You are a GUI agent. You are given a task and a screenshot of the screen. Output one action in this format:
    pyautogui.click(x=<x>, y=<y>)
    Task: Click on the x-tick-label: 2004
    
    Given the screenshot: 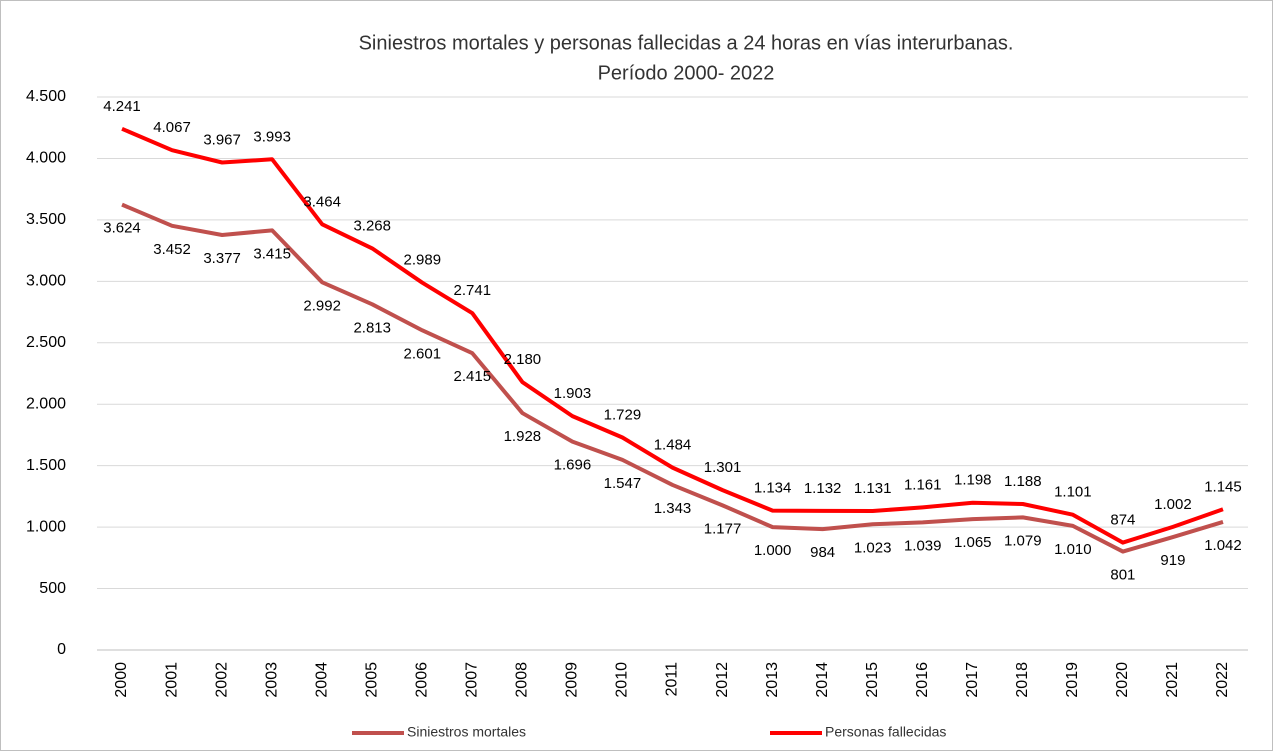 What is the action you would take?
    pyautogui.click(x=321, y=680)
    